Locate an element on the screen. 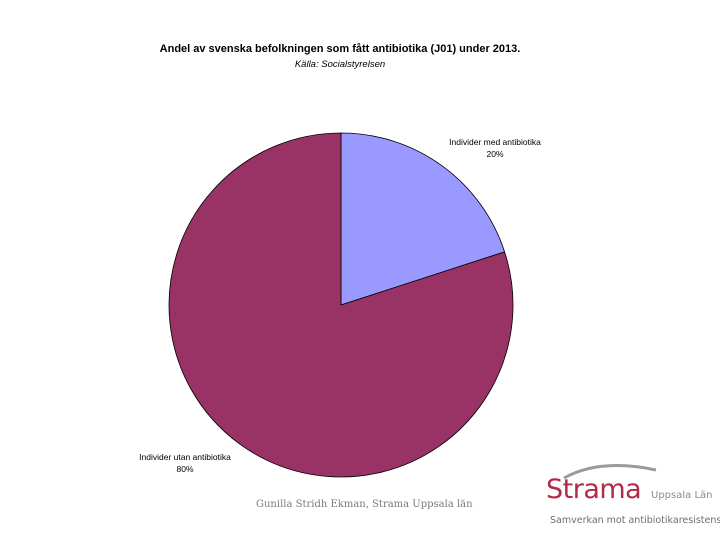  slice-percent: 20% is located at coordinates (495, 154).